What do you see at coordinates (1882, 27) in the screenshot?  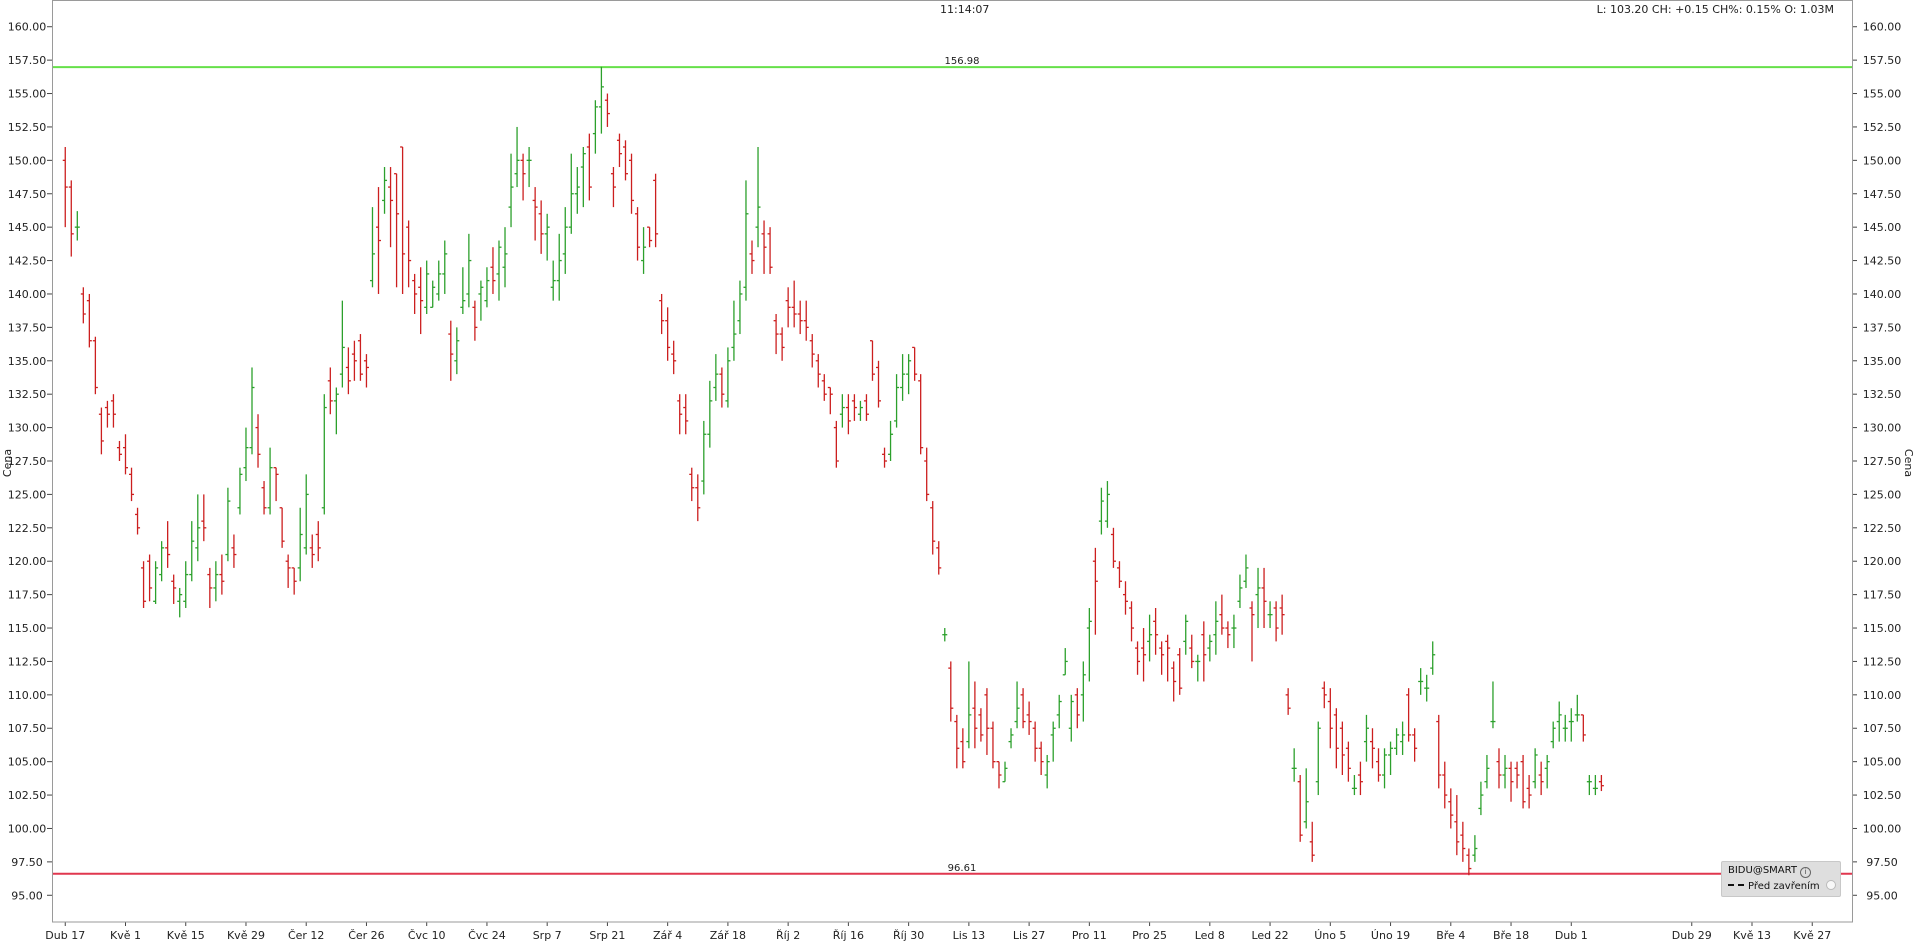 I see `y-tick-label: 160.00` at bounding box center [1882, 27].